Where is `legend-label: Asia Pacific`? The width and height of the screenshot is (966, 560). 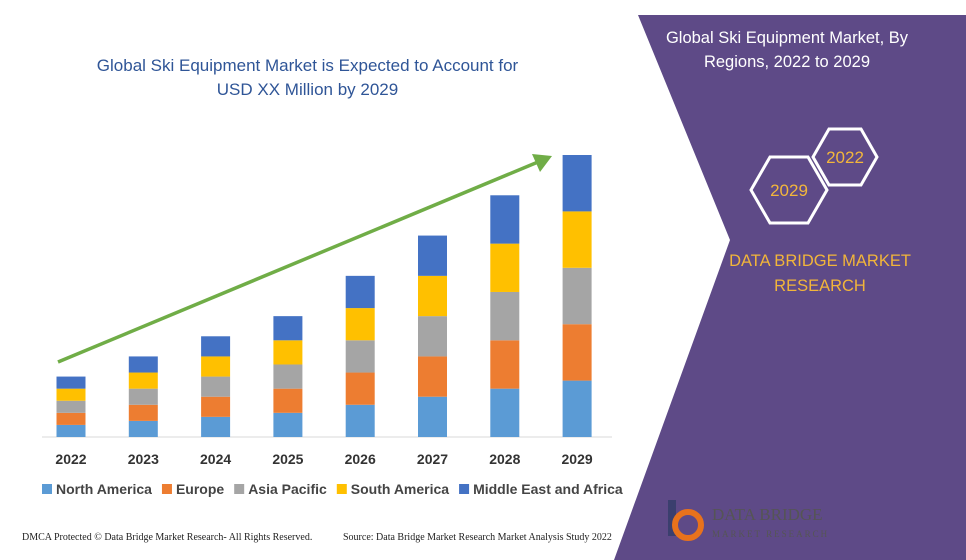
legend-label: Asia Pacific is located at coordinates (287, 489).